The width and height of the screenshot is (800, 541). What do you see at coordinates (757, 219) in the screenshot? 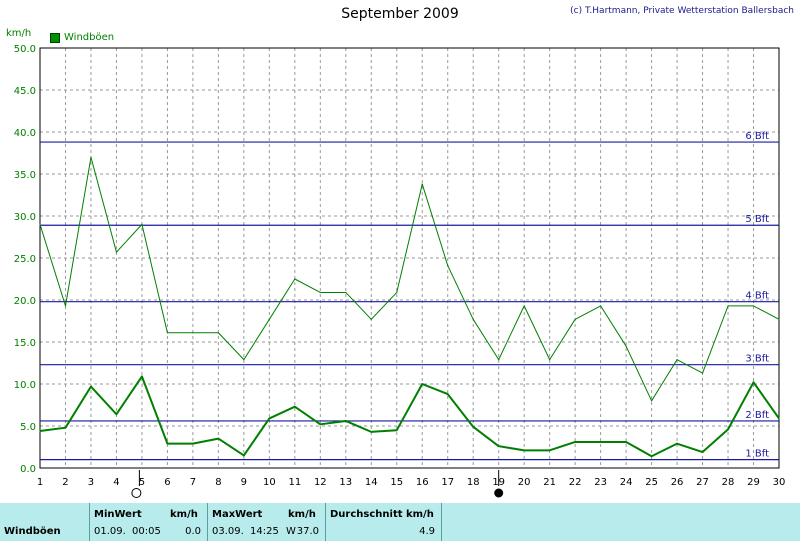
I see `bft-label: 5 Bft` at bounding box center [757, 219].